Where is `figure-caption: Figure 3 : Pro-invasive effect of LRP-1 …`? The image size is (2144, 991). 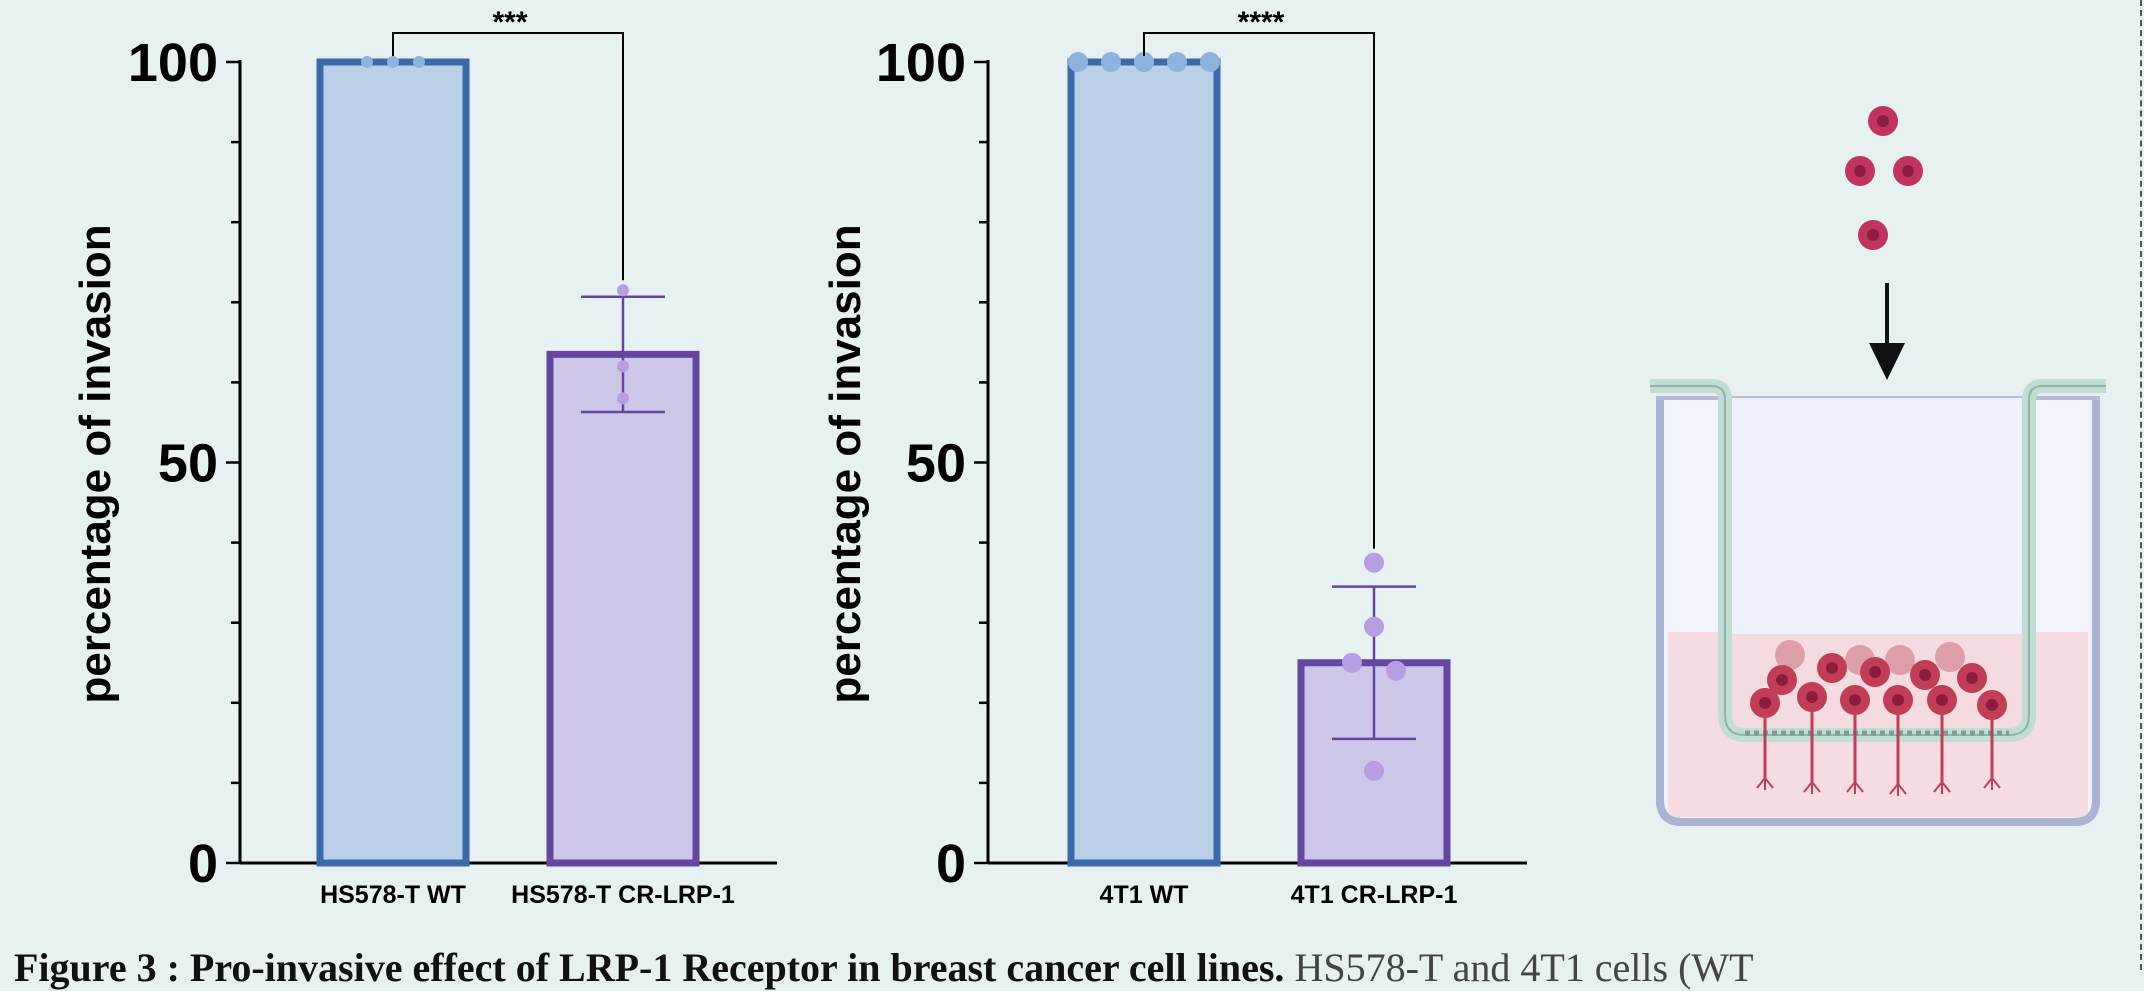
figure-caption: Figure 3 : Pro-invasive effect of LRP-1 … is located at coordinates (1074, 967).